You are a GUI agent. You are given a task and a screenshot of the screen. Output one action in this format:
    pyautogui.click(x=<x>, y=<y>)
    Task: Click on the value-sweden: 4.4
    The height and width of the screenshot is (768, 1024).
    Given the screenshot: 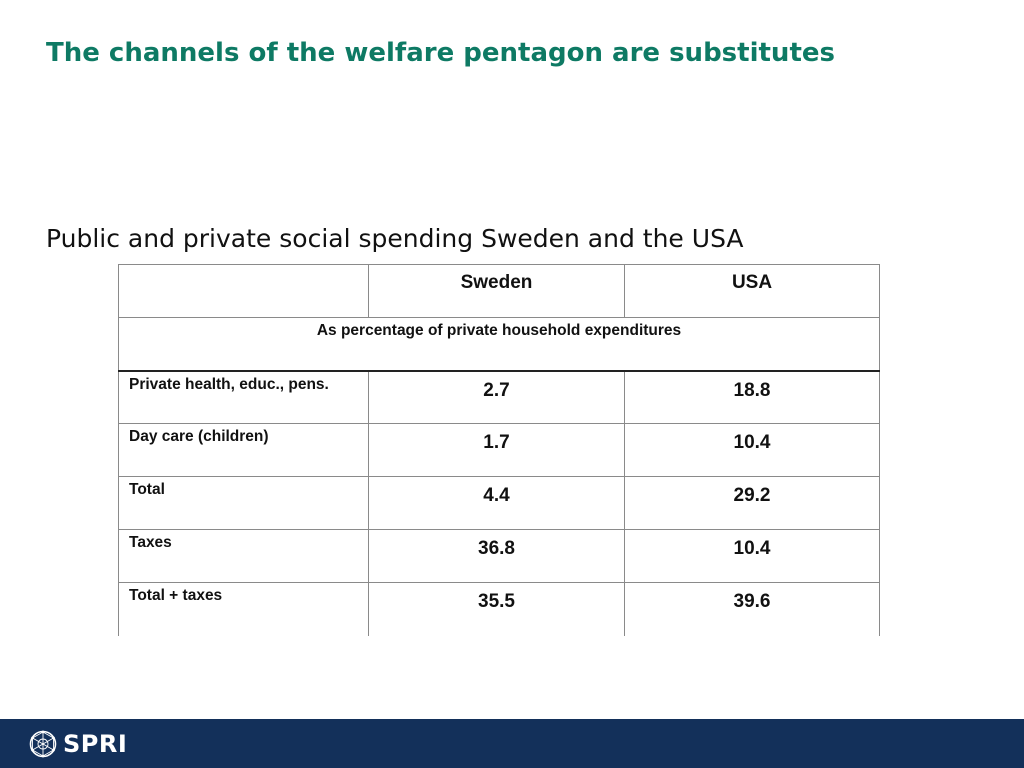 What is the action you would take?
    pyautogui.click(x=496, y=503)
    